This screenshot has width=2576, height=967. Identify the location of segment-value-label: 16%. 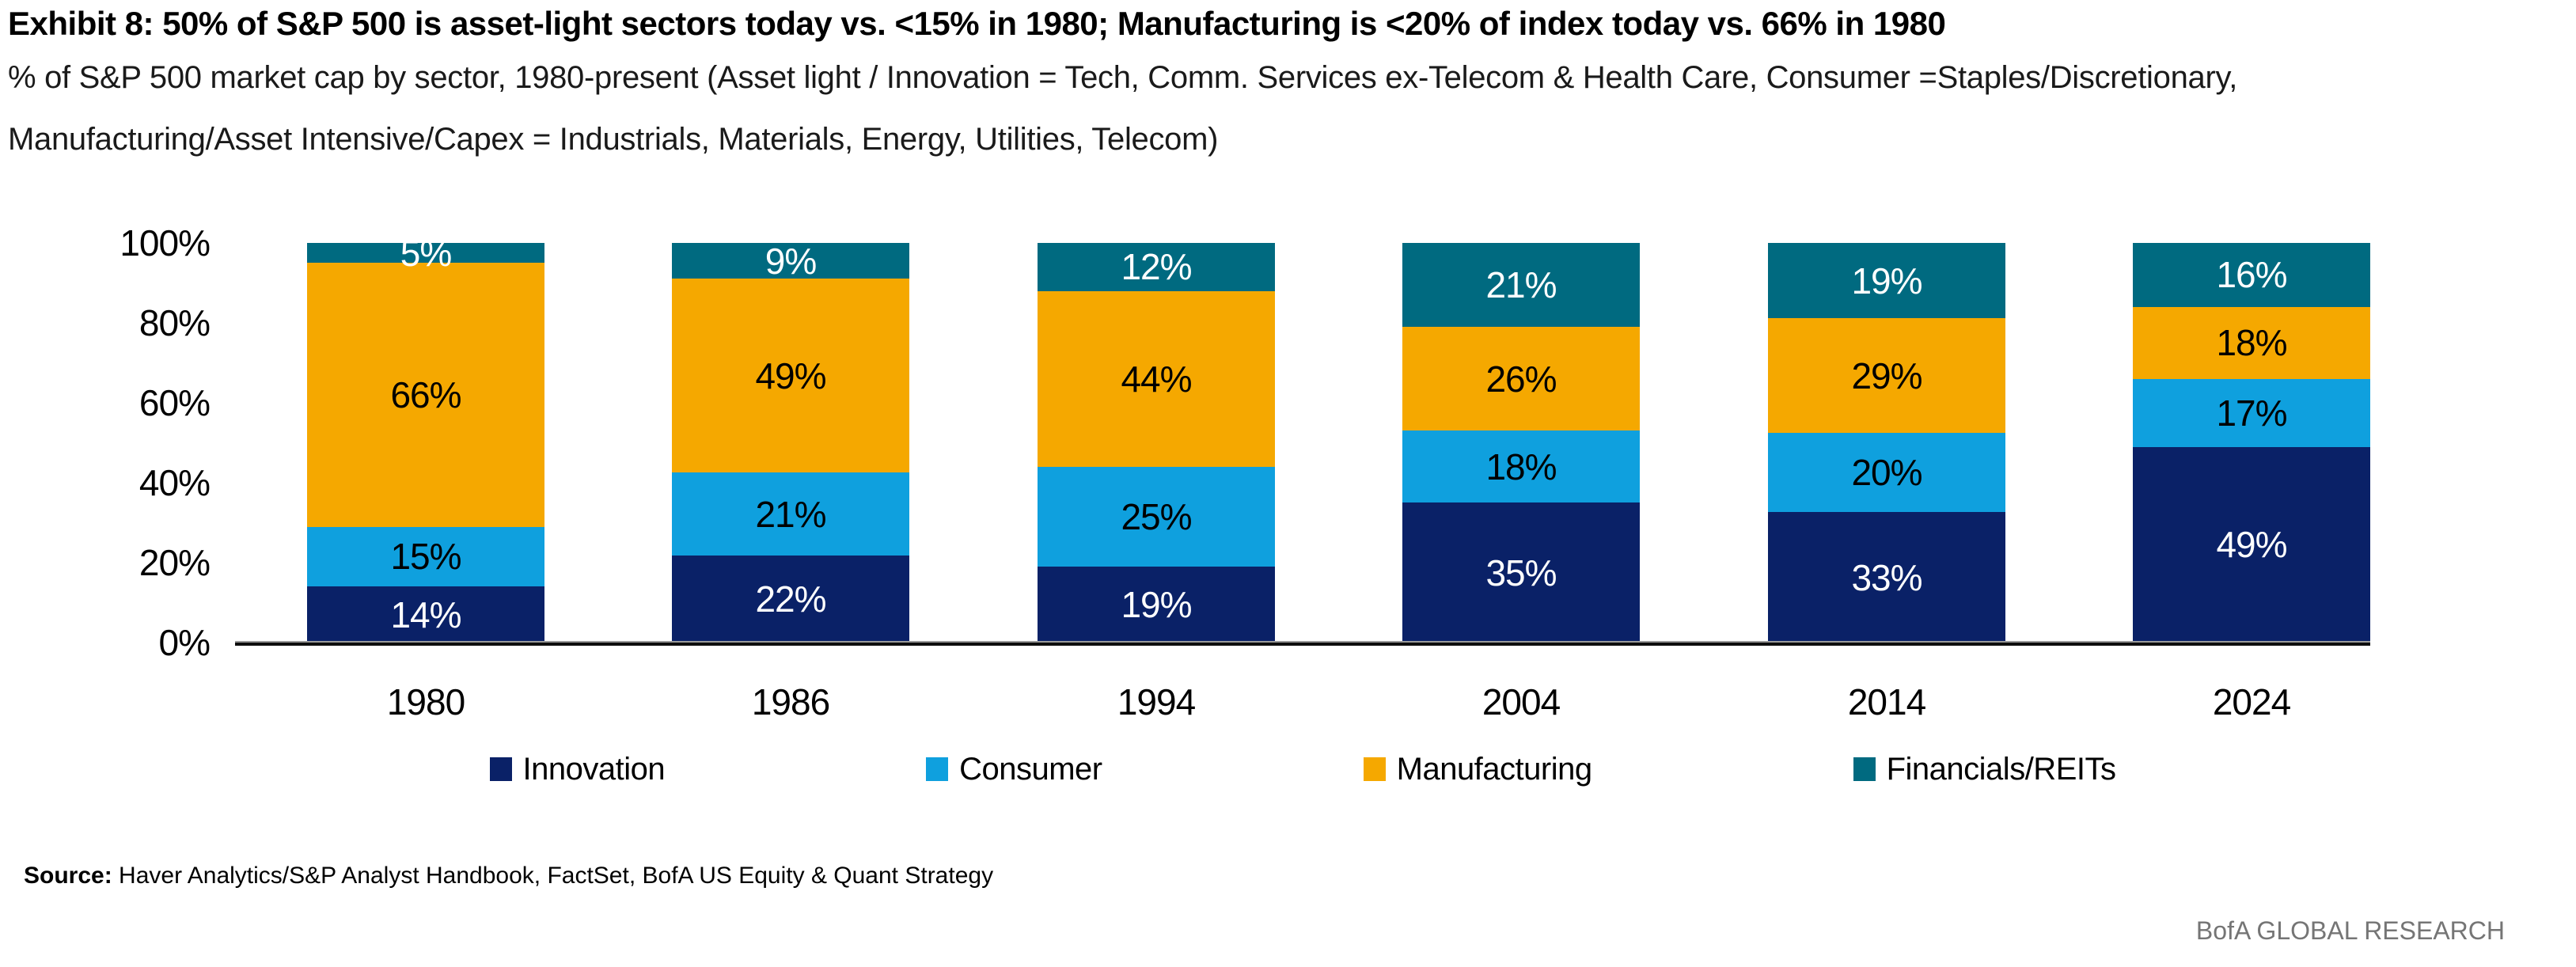
(2251, 275).